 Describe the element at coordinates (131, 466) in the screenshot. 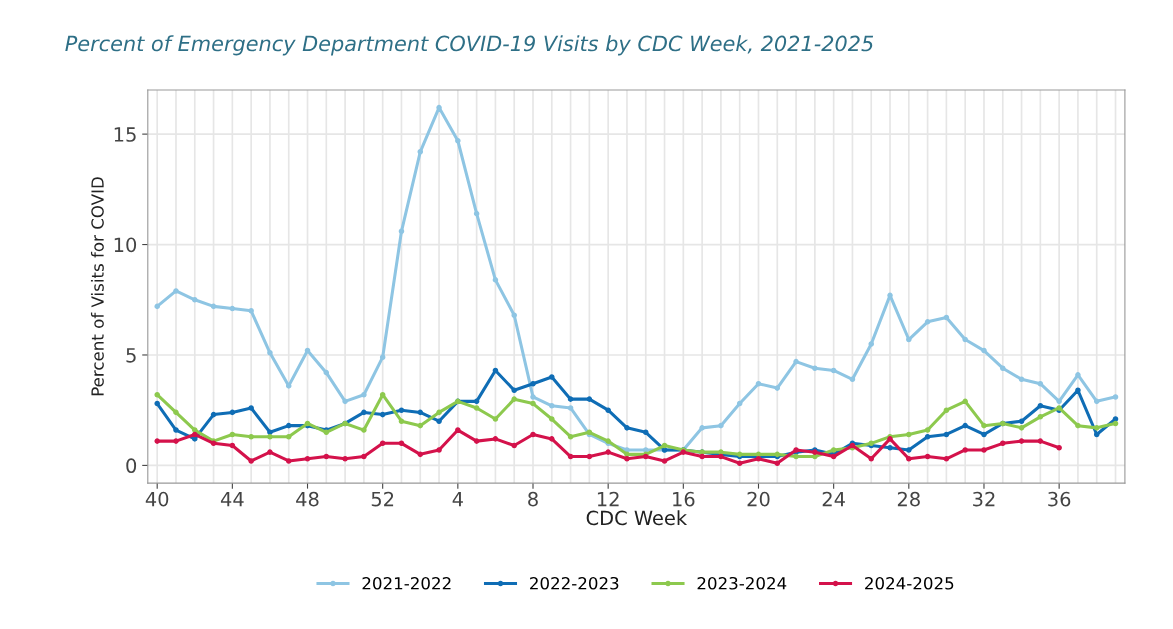

I see `y-tick-label: 0` at that location.